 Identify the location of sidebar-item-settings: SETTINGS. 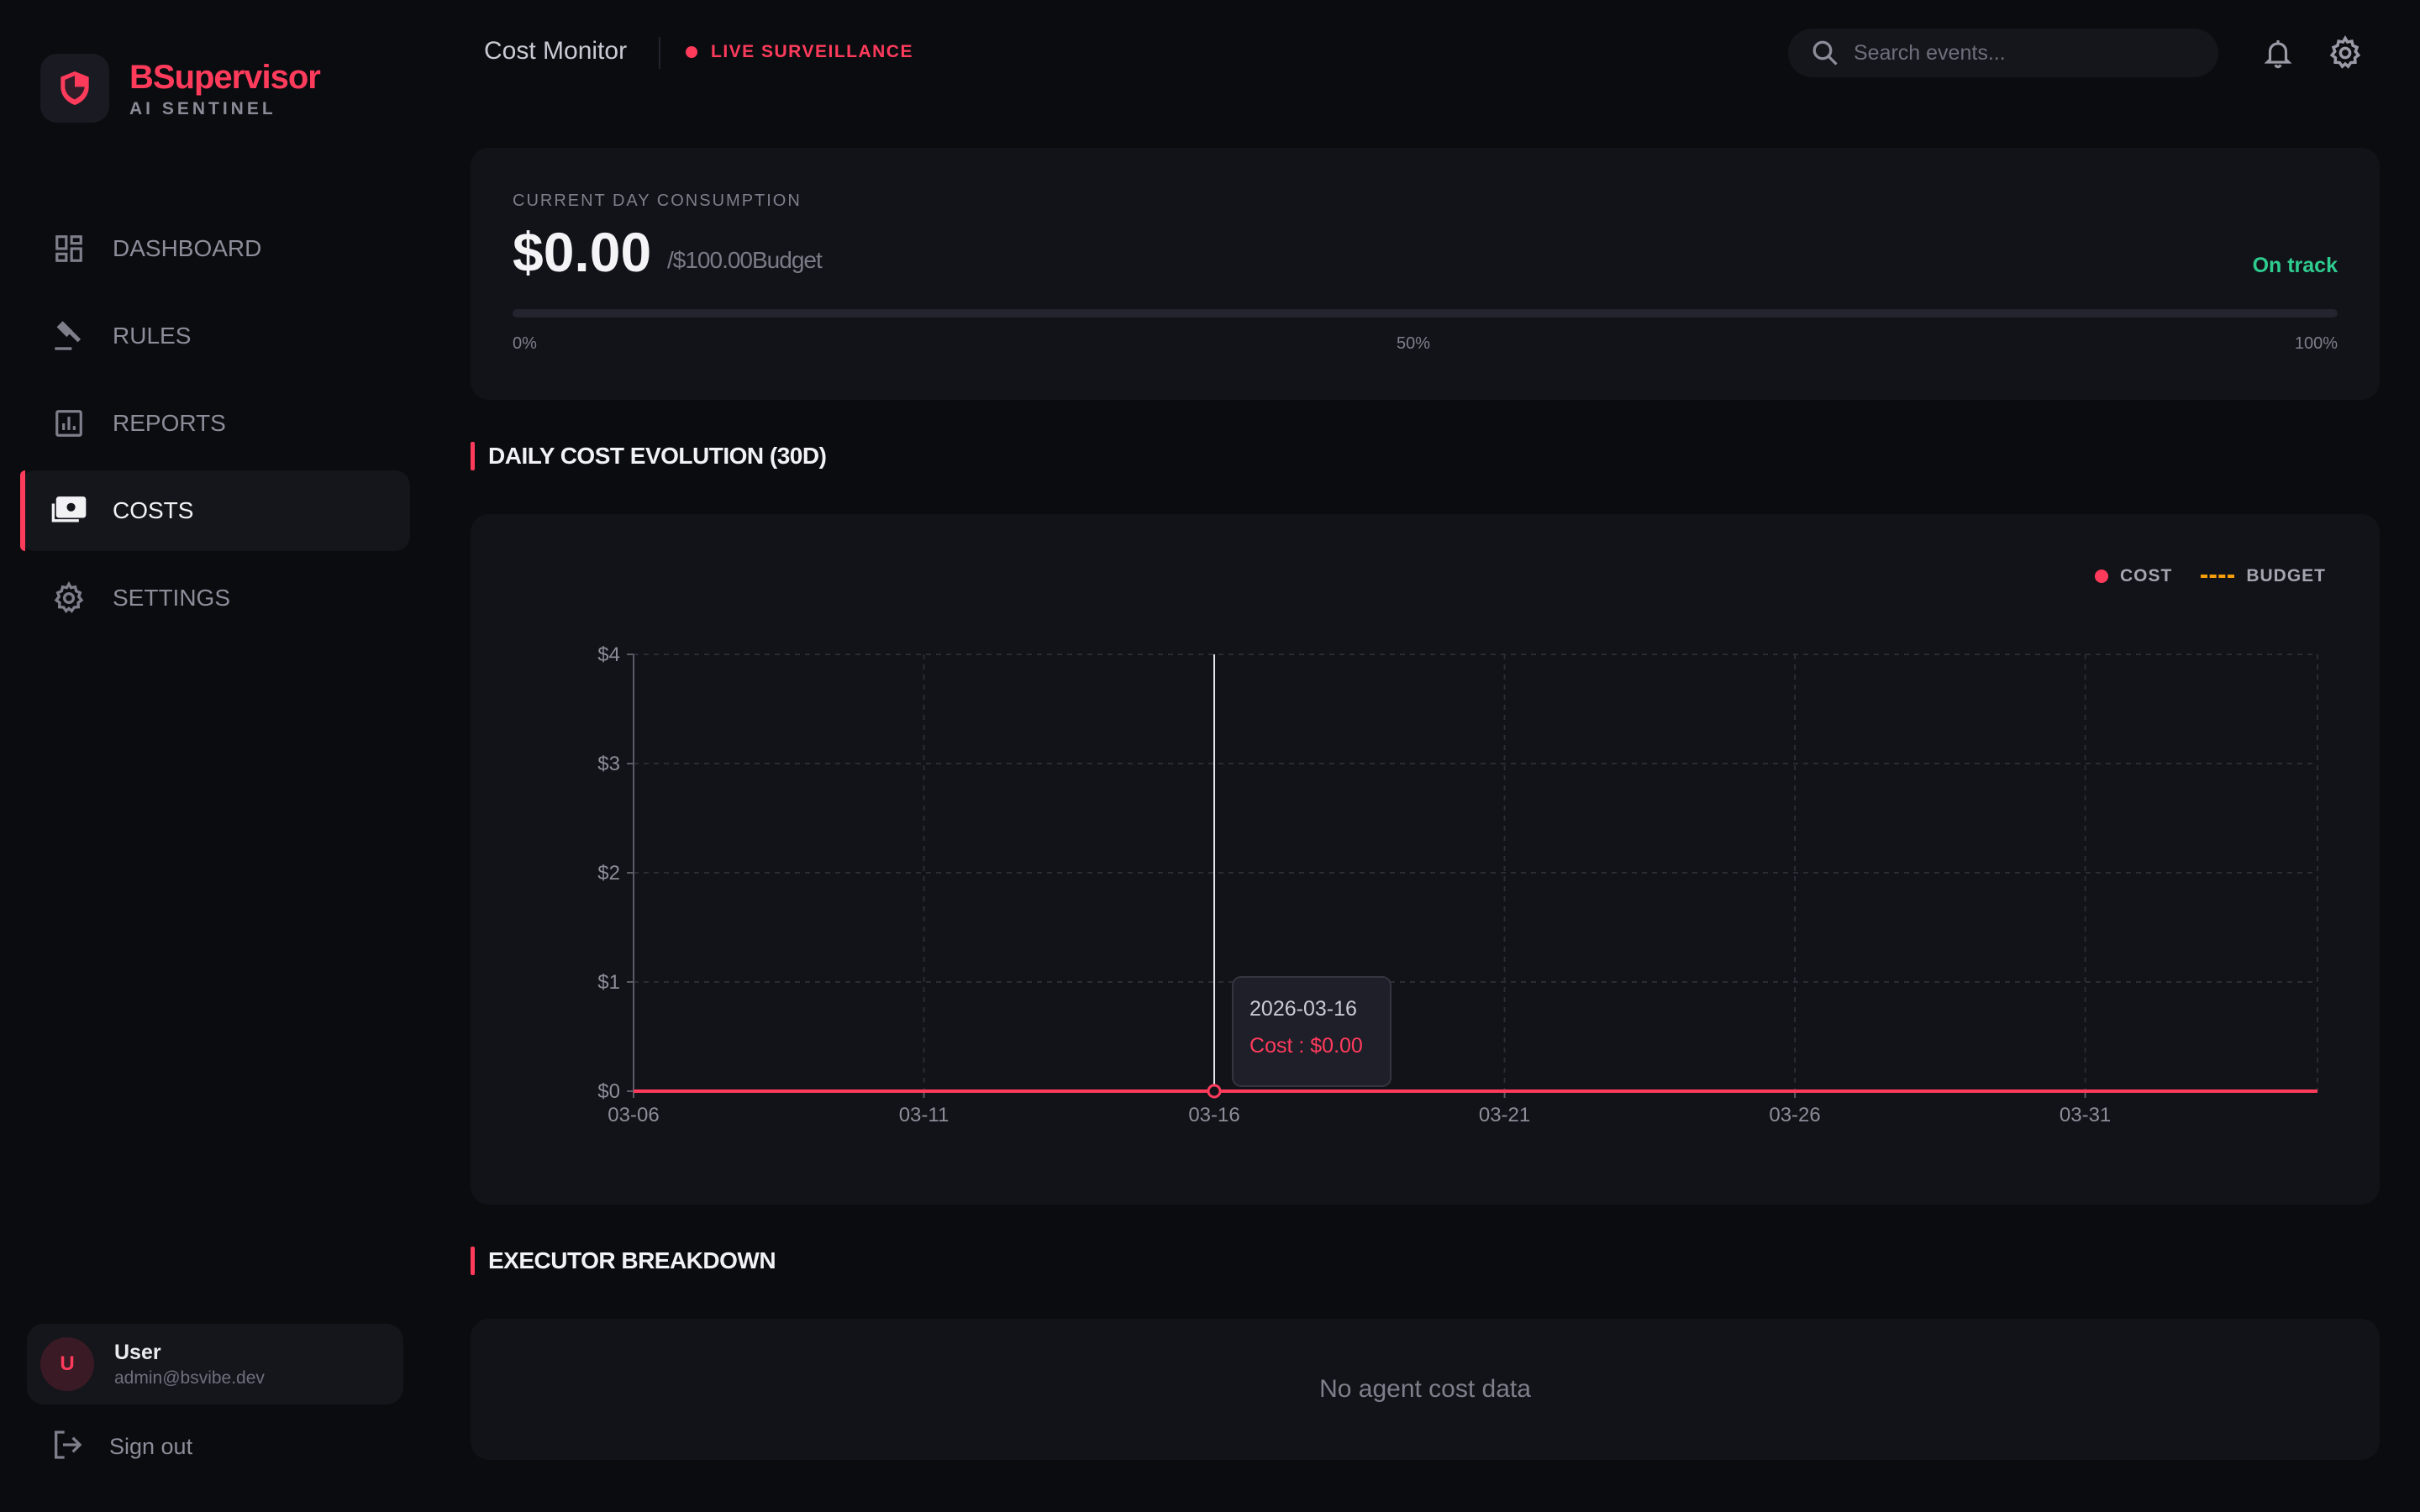
(215, 598).